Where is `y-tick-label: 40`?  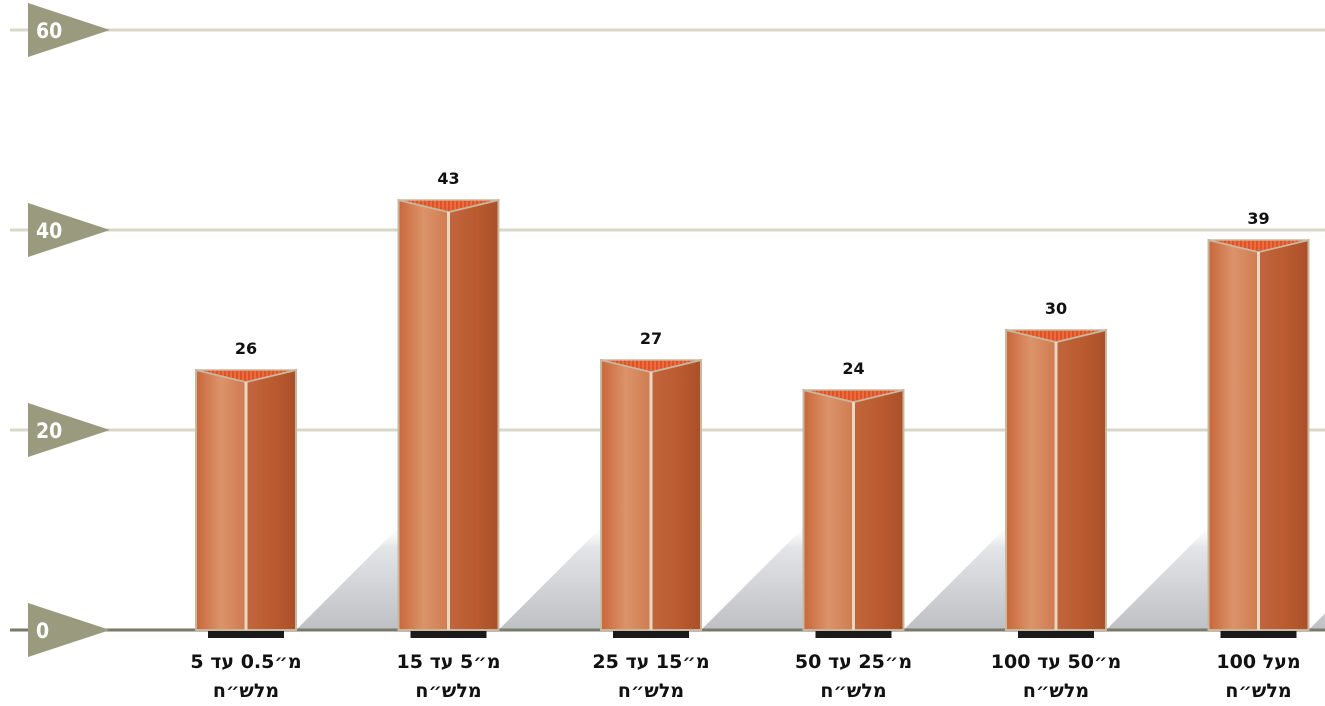 y-tick-label: 40 is located at coordinates (49, 231).